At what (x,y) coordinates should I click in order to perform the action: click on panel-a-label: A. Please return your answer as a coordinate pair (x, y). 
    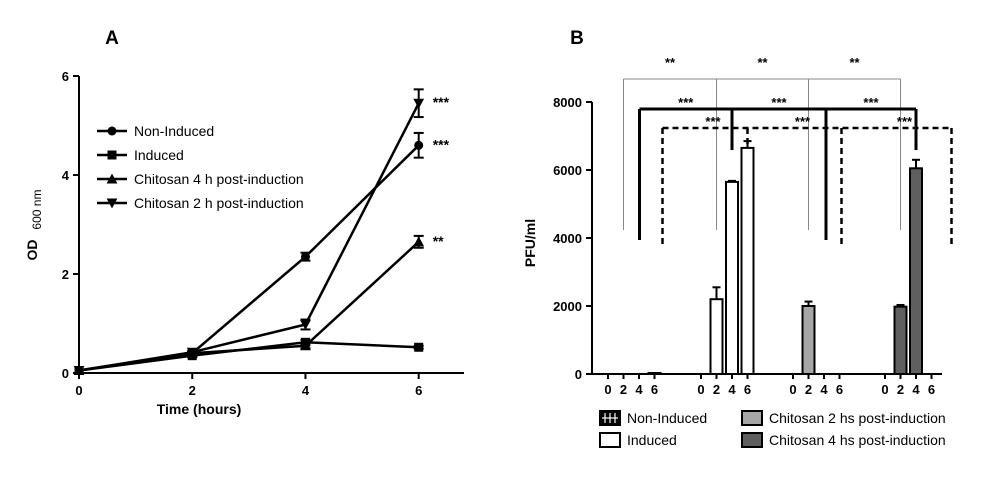
    Looking at the image, I should click on (112, 38).